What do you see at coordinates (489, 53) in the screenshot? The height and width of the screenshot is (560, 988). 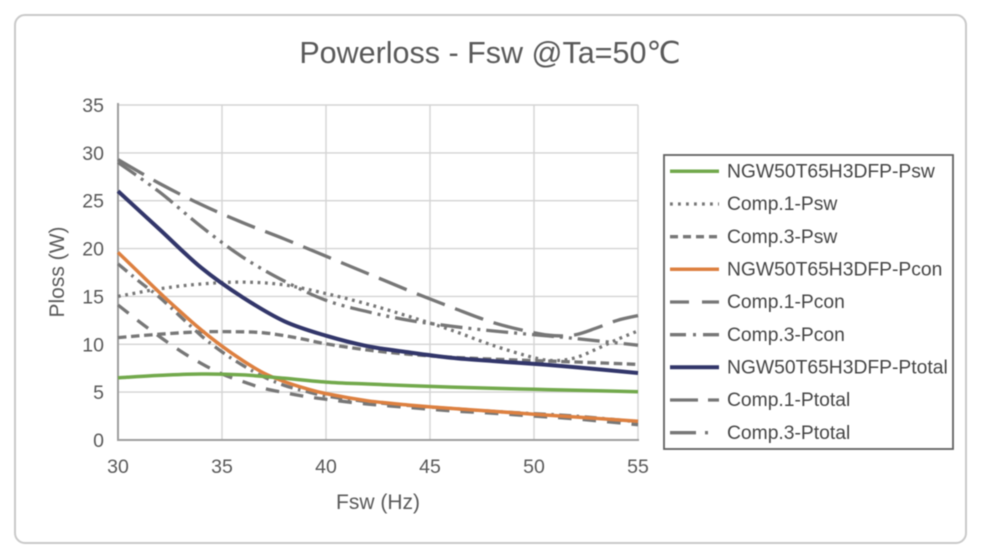 I see `svg-text: Powerloss - Fsw @Ta=50℃` at bounding box center [489, 53].